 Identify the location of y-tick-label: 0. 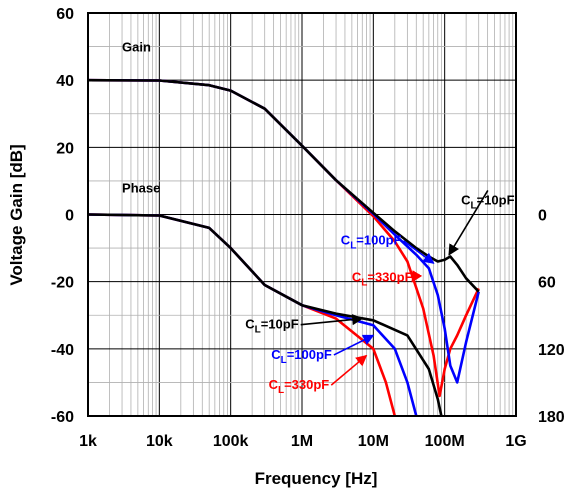
(69, 216).